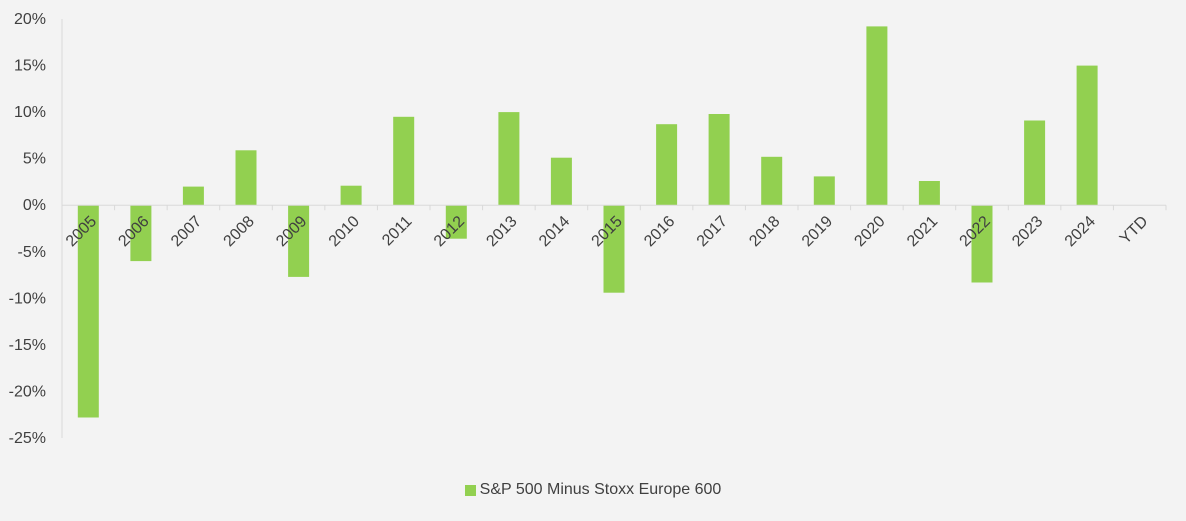 This screenshot has width=1186, height=521. I want to click on bar-2022, so click(982, 244).